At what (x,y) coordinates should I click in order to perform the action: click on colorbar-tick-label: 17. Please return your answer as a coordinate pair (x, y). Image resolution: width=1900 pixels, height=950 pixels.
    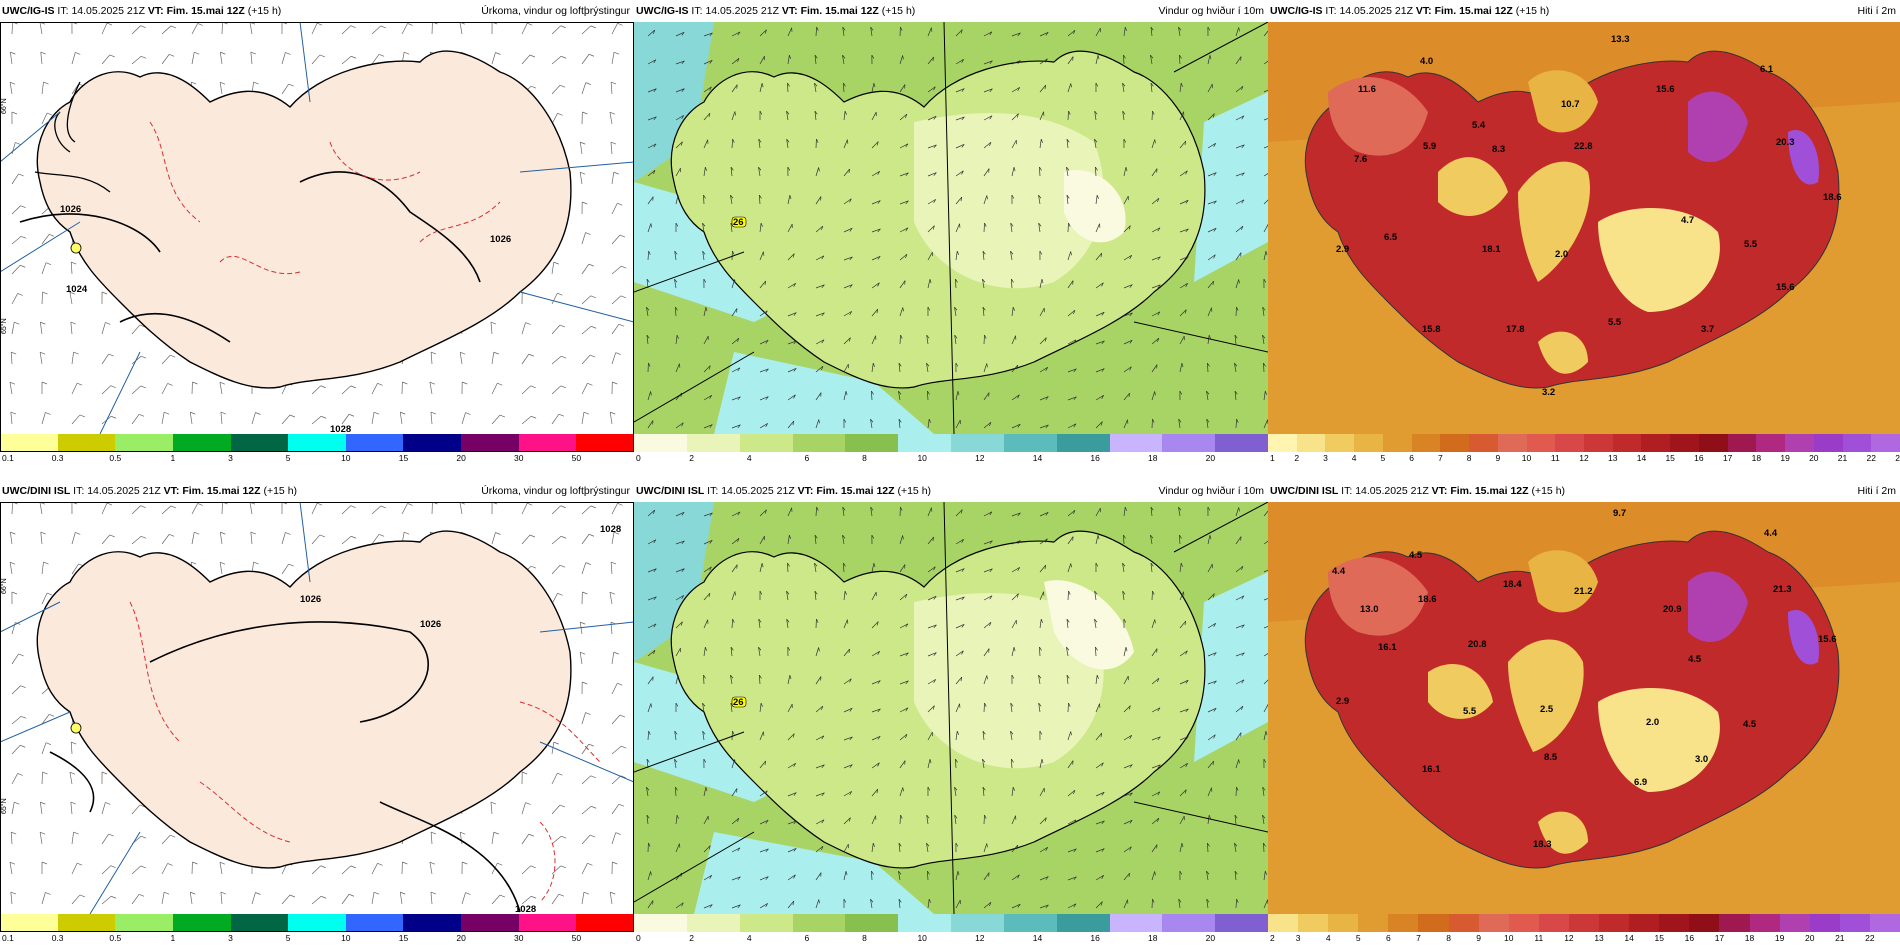
    Looking at the image, I should click on (1719, 938).